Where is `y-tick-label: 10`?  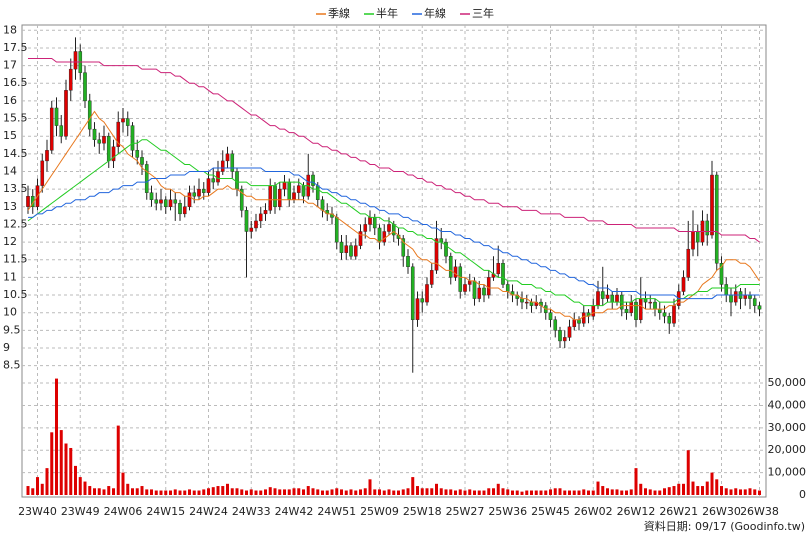
y-tick-label: 10 is located at coordinates (10, 312).